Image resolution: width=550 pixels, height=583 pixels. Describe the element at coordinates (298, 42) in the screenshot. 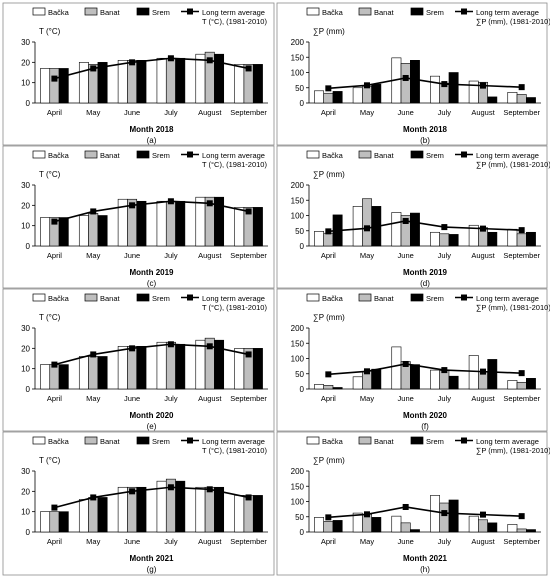

I see `y-tick-label: 200` at that location.